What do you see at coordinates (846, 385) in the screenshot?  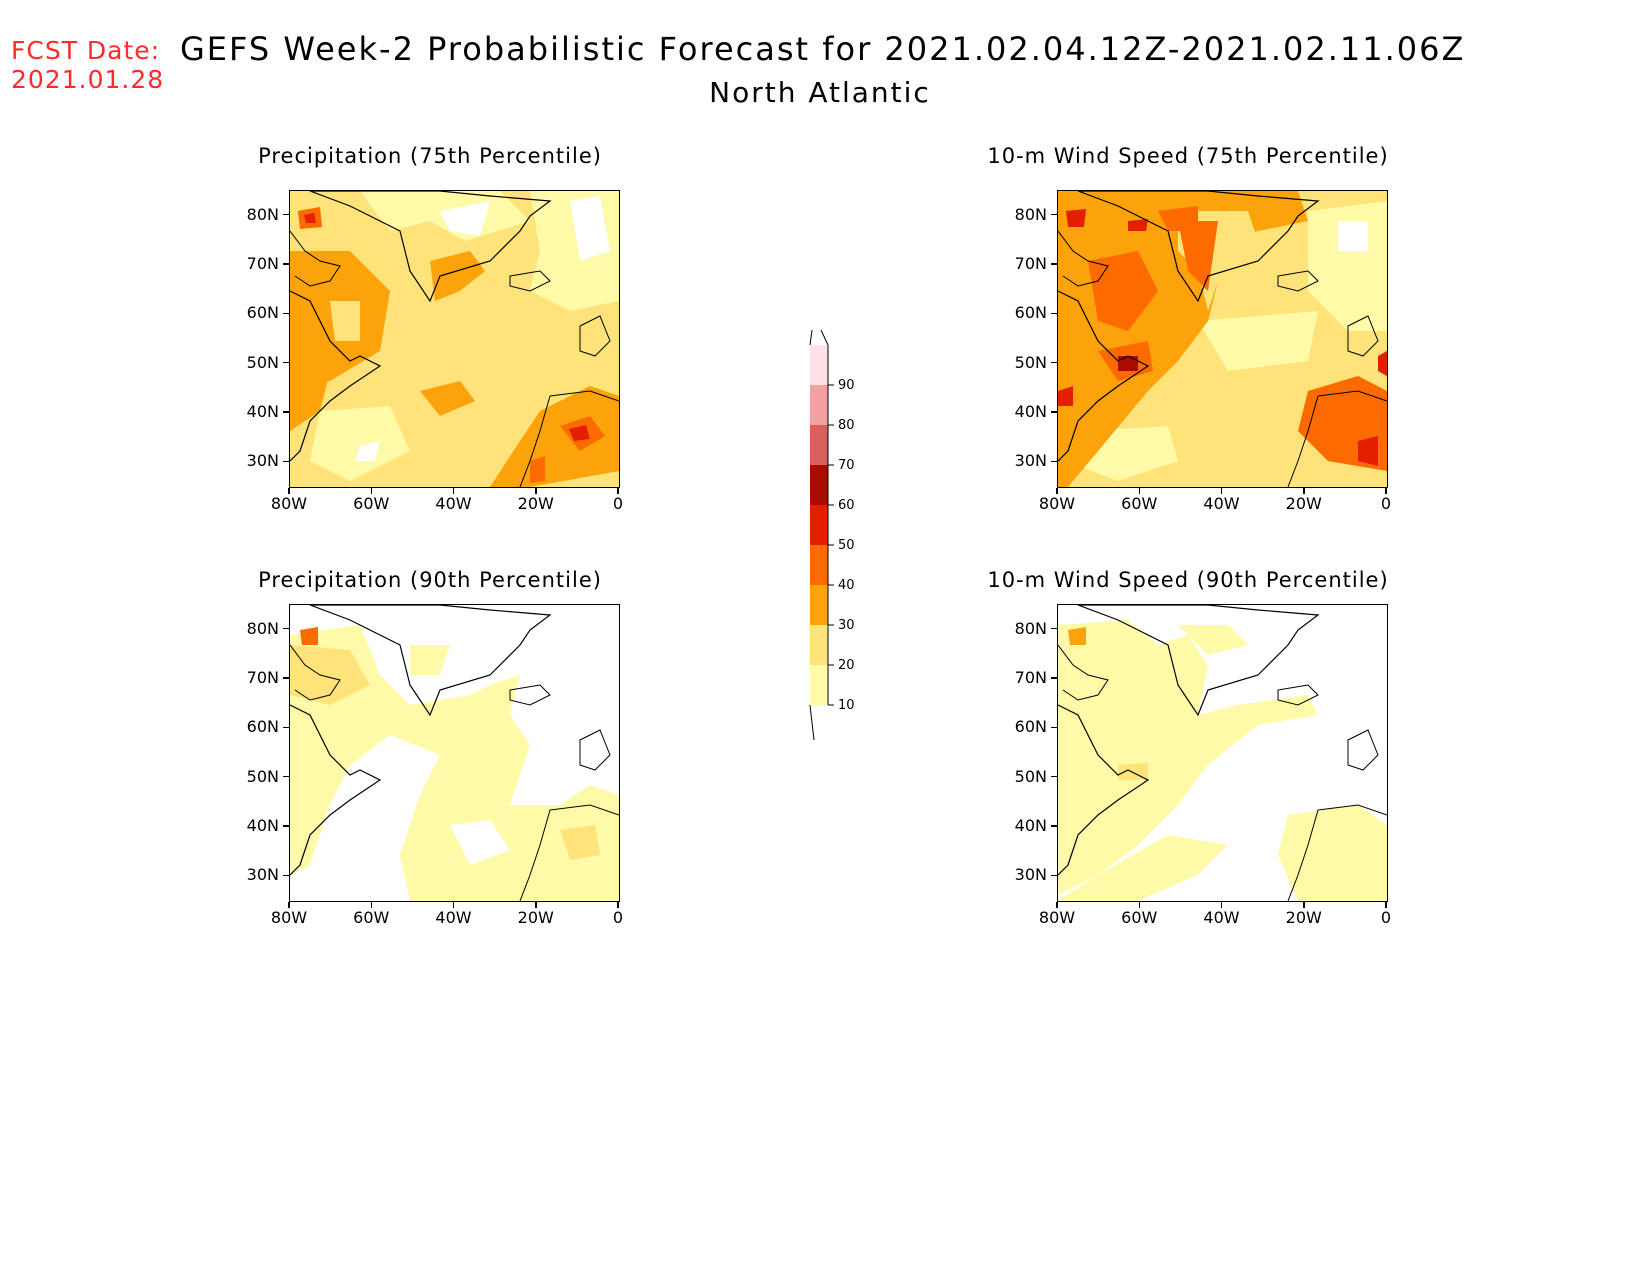 I see `colorbar-label: 90` at bounding box center [846, 385].